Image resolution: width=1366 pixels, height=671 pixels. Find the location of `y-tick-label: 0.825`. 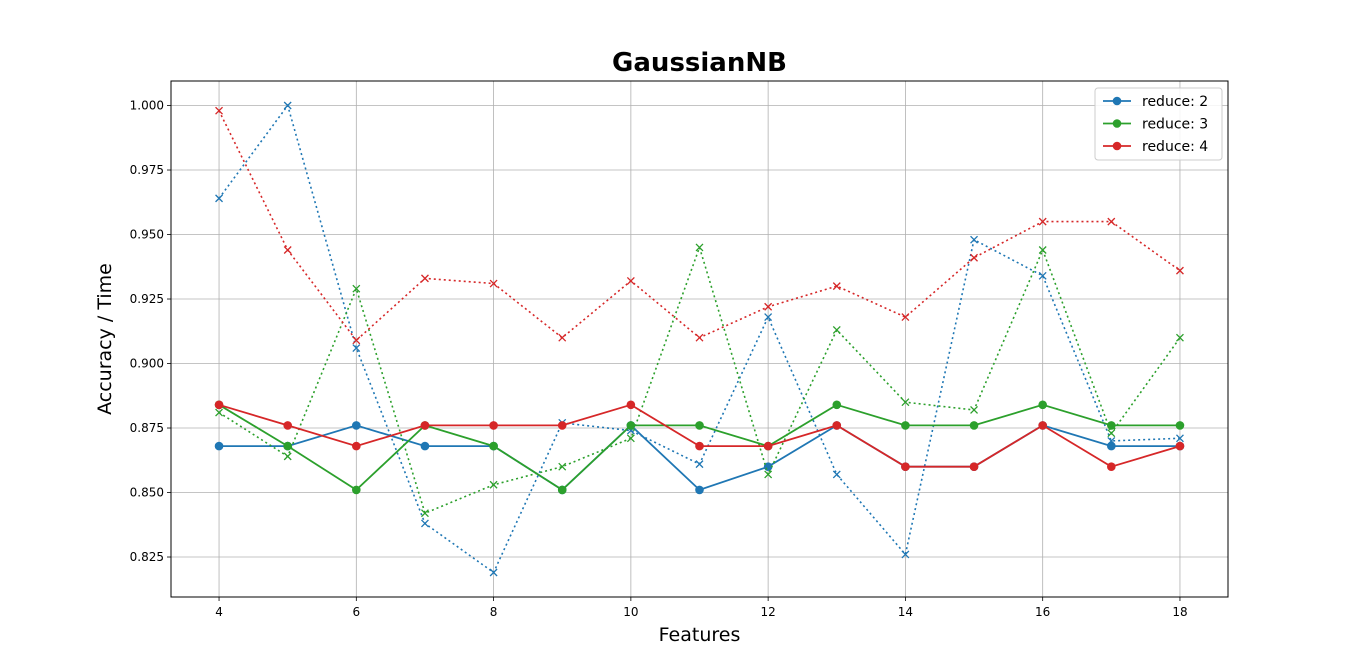

y-tick-label: 0.825 is located at coordinates (147, 557).